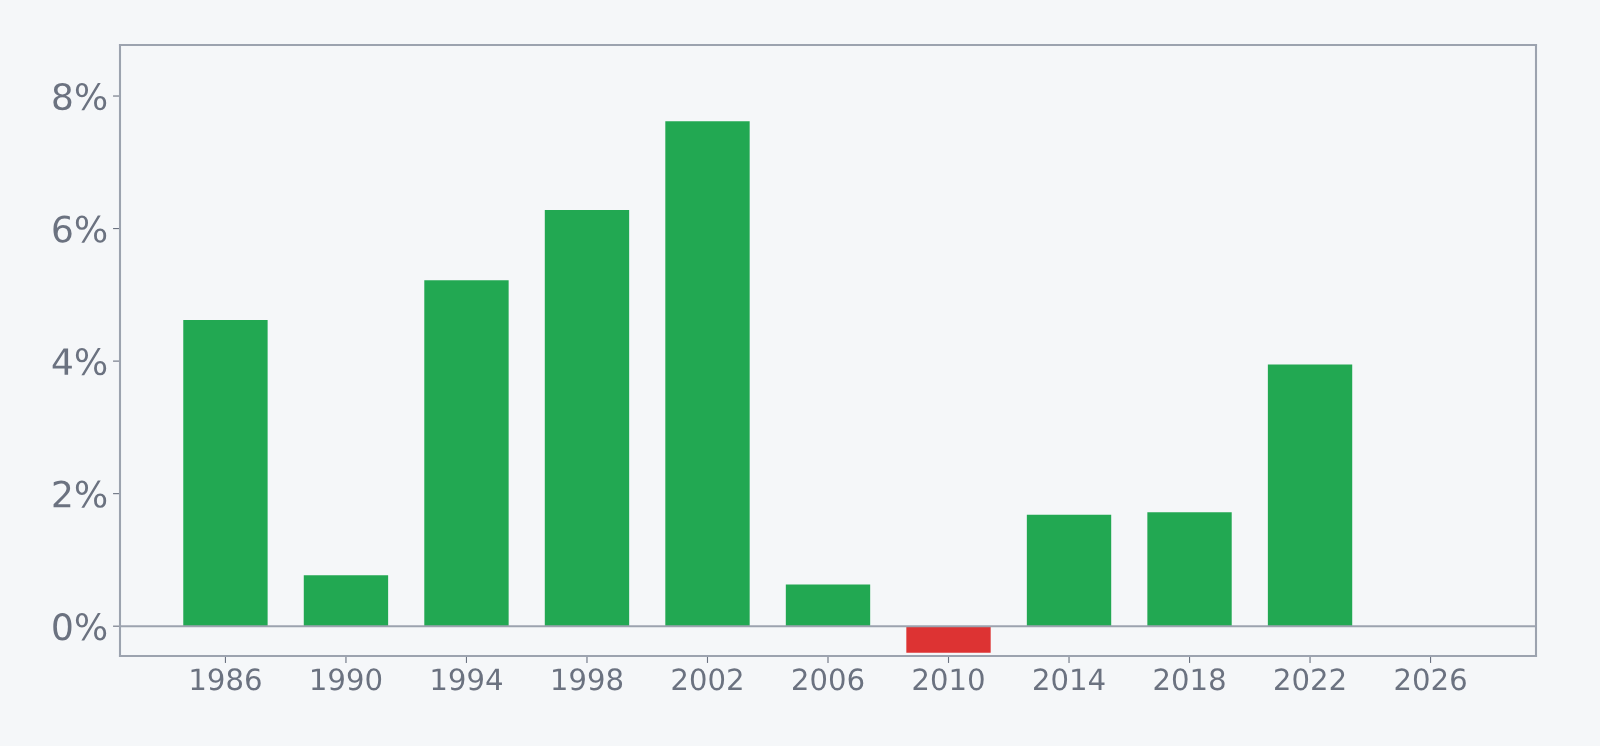 This screenshot has height=746, width=1600. I want to click on x-tick-label: 2014, so click(1069, 679).